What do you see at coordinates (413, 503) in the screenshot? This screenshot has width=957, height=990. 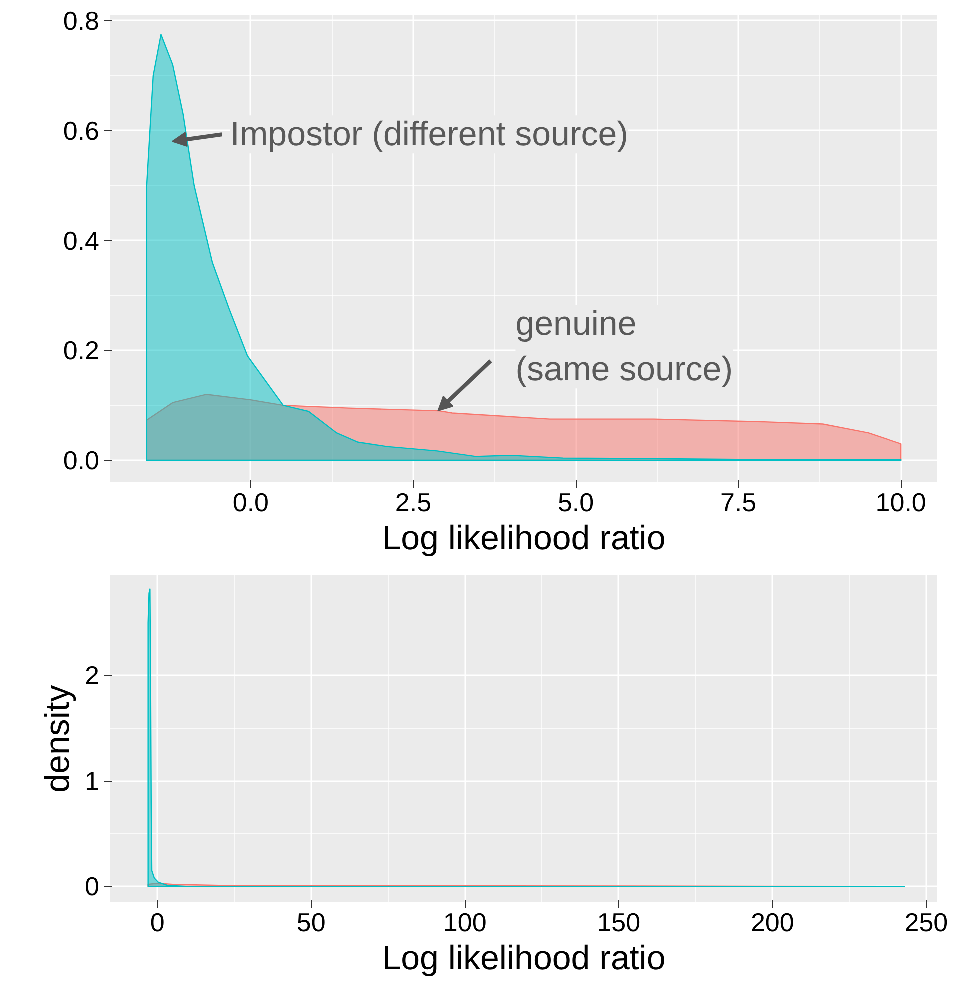 I see `x-tick-label: 2.5` at bounding box center [413, 503].